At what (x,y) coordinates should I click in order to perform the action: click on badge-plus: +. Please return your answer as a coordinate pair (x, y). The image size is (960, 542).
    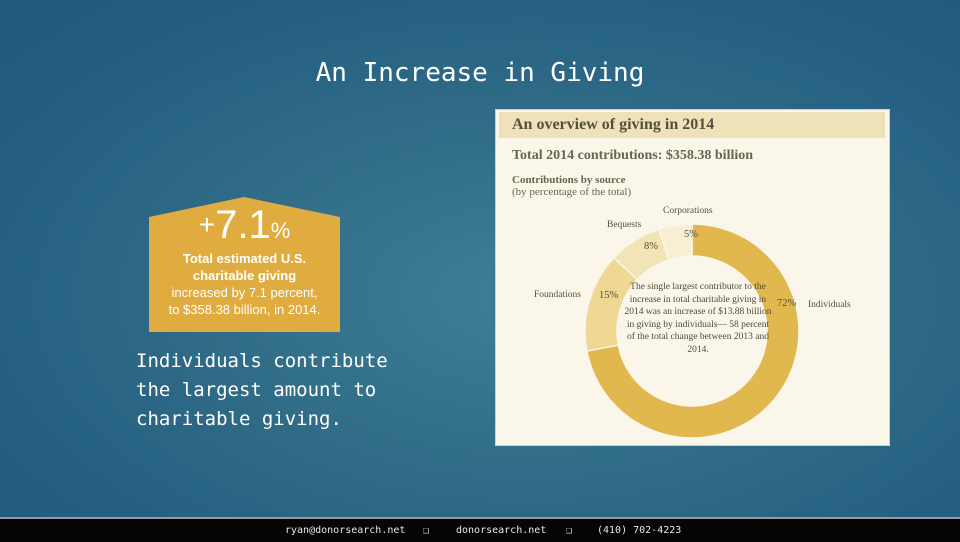
    Looking at the image, I should click on (207, 224).